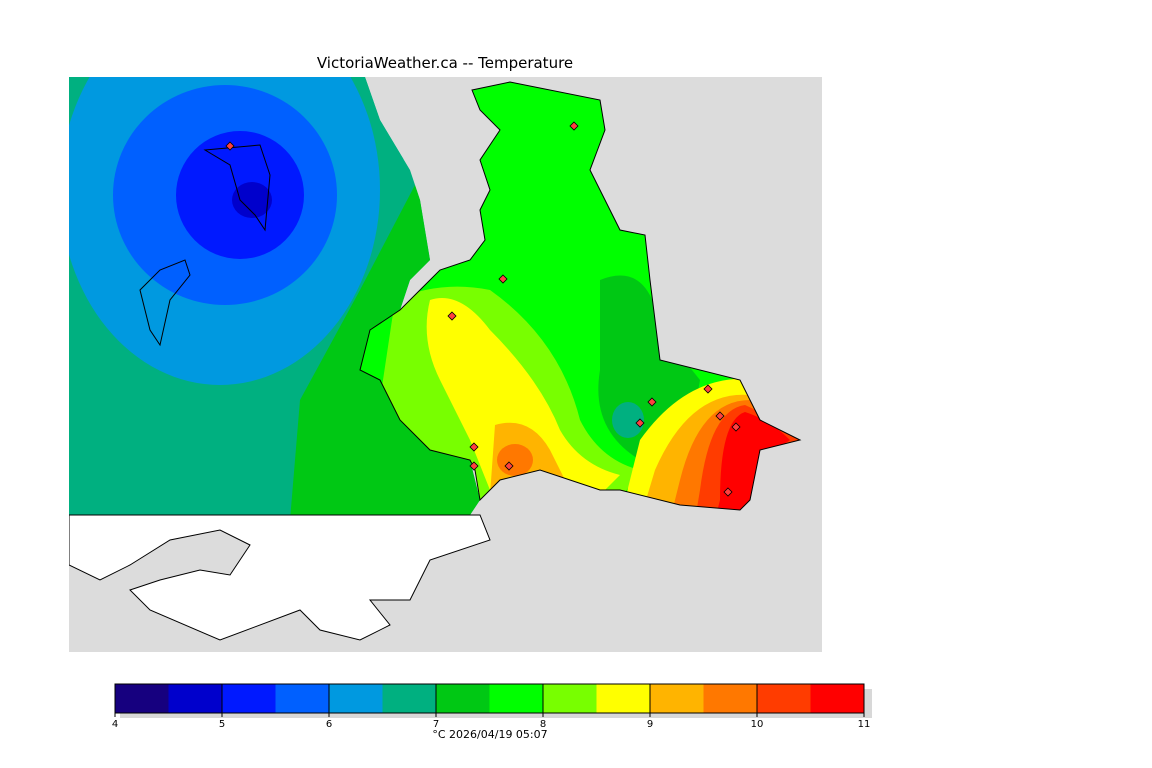 This screenshot has width=1152, height=768. I want to click on colorbar-tick-label: 4, so click(115, 724).